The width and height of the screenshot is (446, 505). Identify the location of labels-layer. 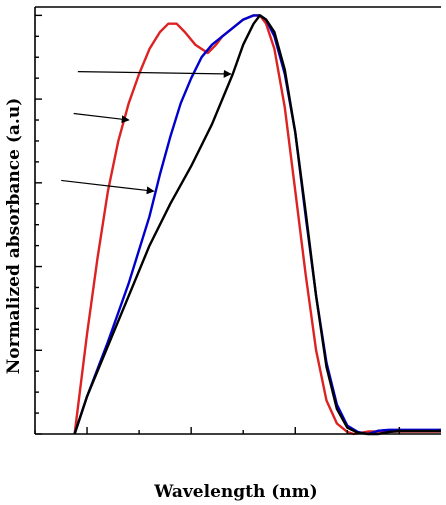
(146, 132).